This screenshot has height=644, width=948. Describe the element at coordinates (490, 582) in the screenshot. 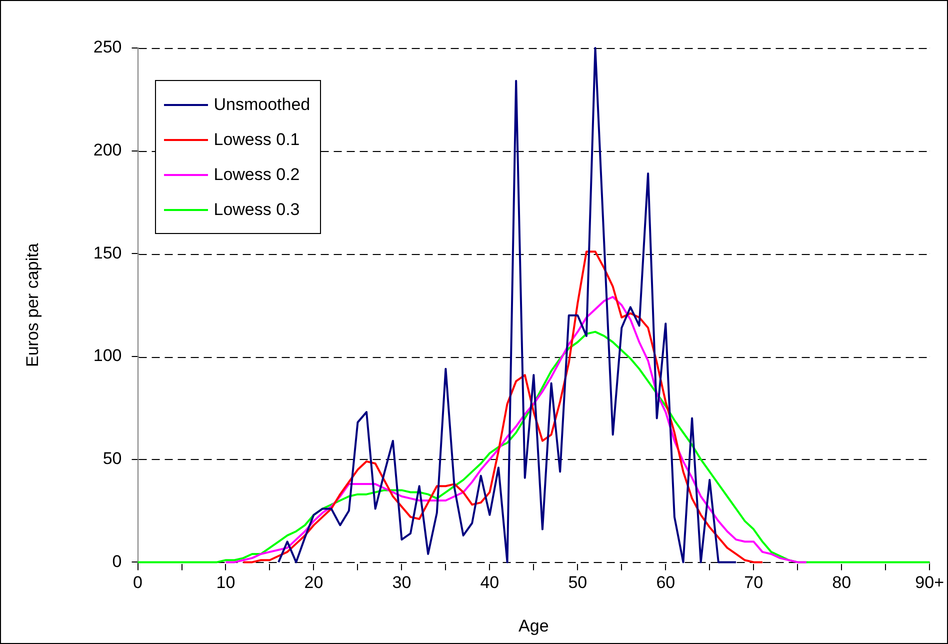

I see `x-tick-label: 40` at that location.